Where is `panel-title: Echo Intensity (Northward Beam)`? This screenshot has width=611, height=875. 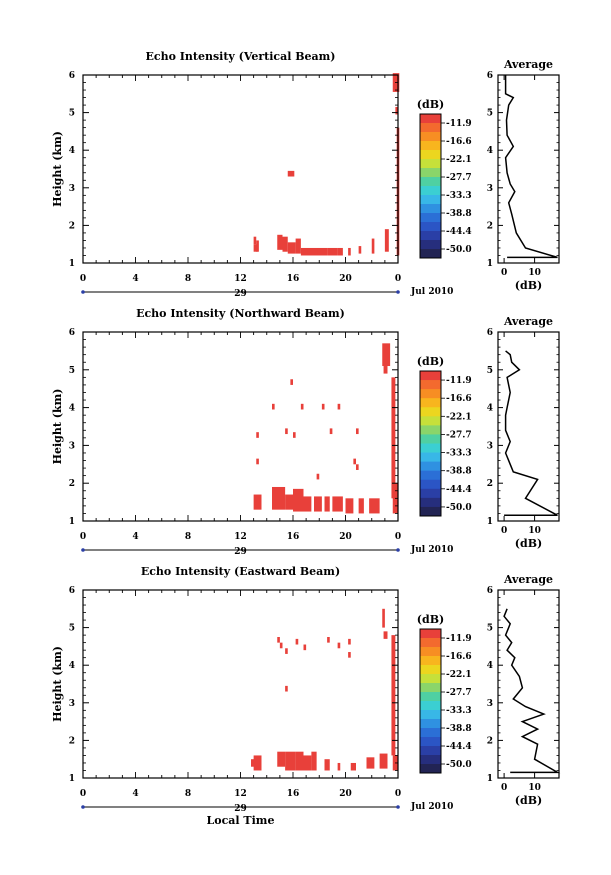
panel-title: Echo Intensity (Northward Beam) is located at coordinates (240, 313).